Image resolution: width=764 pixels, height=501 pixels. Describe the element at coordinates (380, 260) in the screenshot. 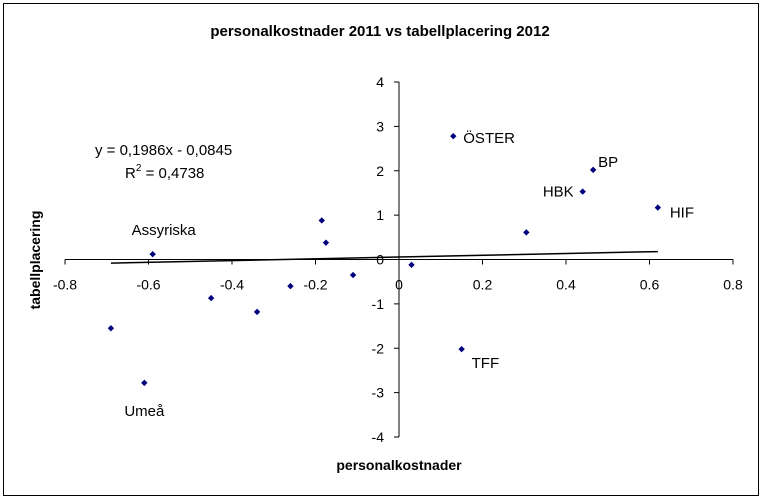

I see `y-tick-label: 0` at that location.